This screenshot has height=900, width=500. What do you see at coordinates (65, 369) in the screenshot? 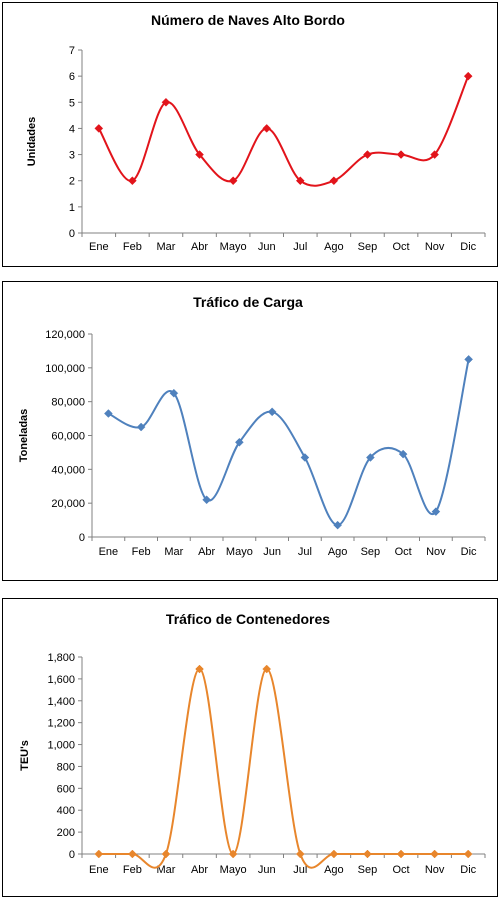
I see `y-tick-label: 100,000` at bounding box center [65, 369].